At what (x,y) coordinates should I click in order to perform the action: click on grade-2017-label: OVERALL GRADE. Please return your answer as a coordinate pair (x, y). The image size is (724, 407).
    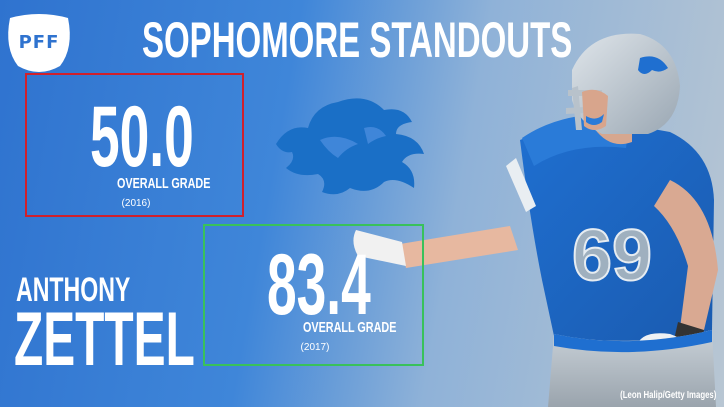
    Looking at the image, I should click on (368, 328).